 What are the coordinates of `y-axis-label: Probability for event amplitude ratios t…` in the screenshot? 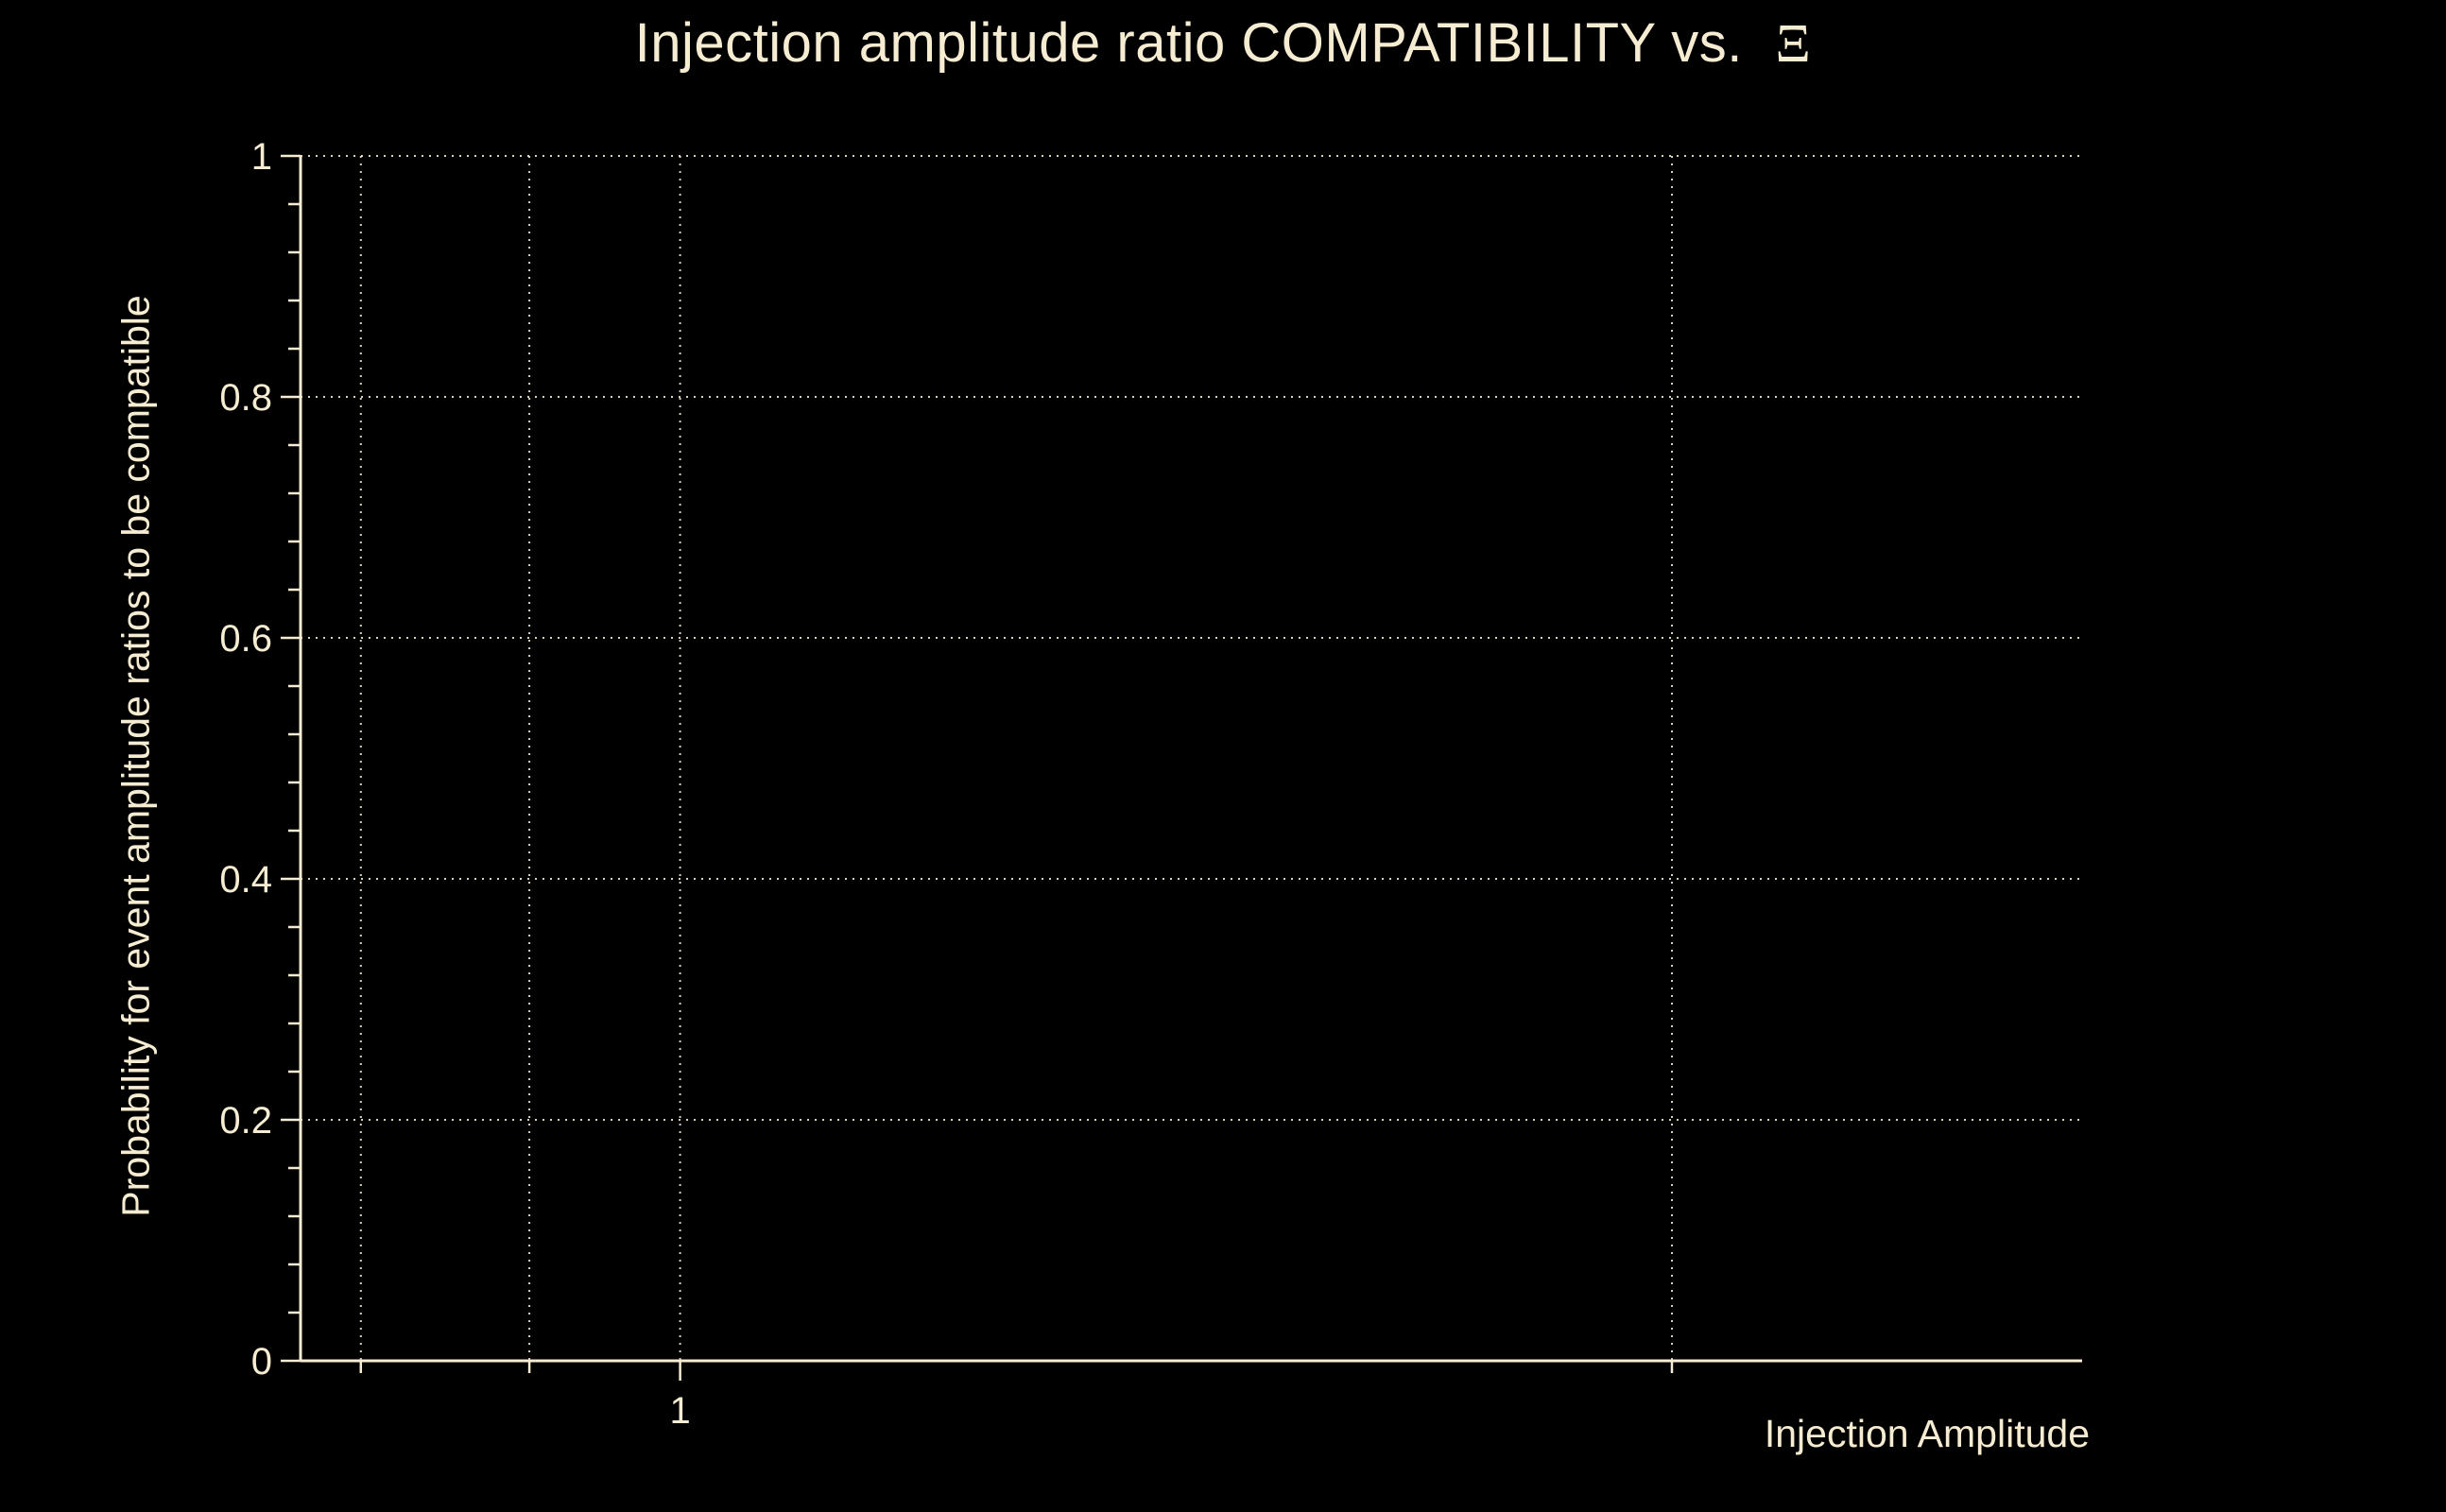 It's located at (135, 756).